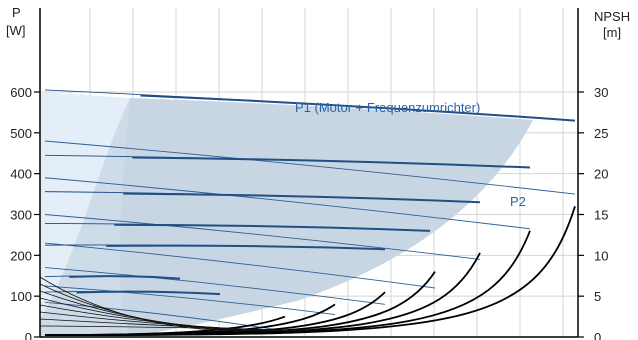  What do you see at coordinates (21, 92) in the screenshot?
I see `left-tick-label: 600` at bounding box center [21, 92].